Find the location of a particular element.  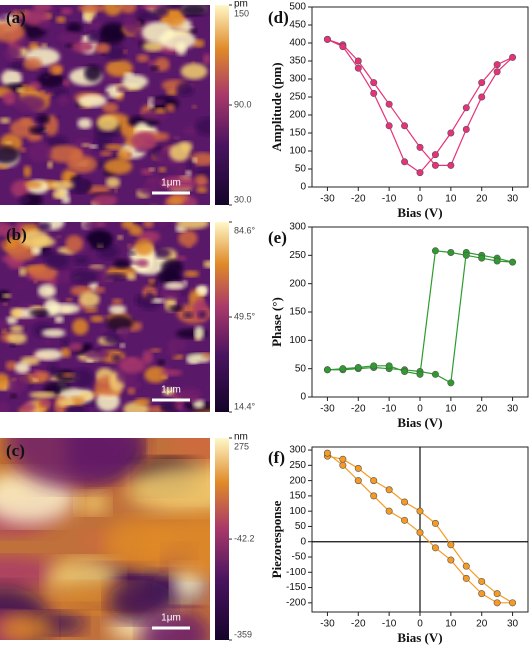

x-tick-label: 0 is located at coordinates (420, 624).